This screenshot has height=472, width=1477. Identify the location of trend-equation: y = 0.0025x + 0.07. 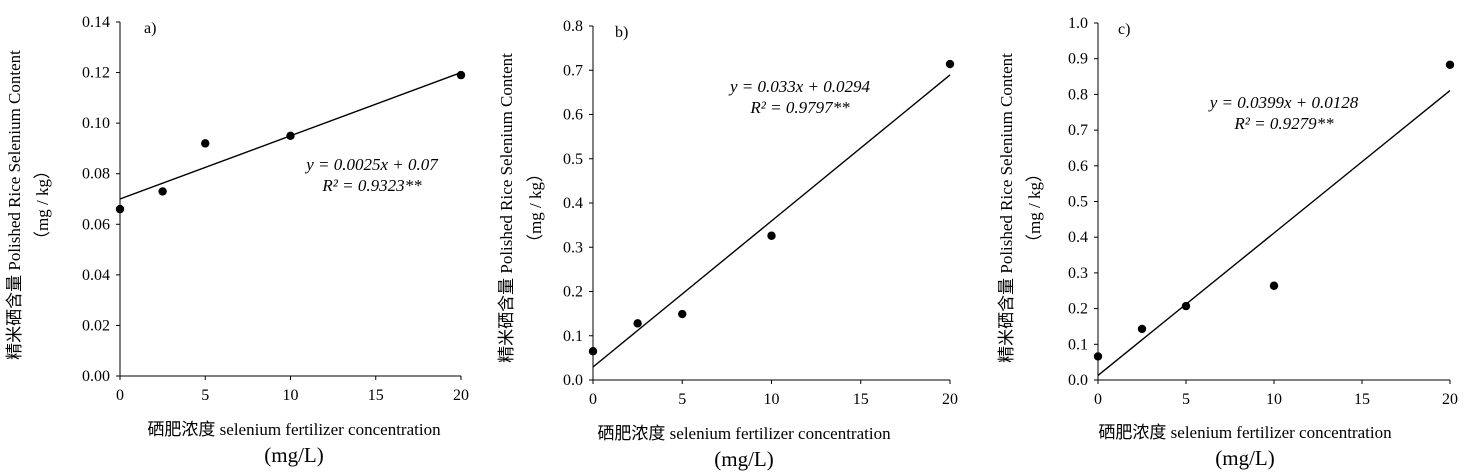
(371, 164).